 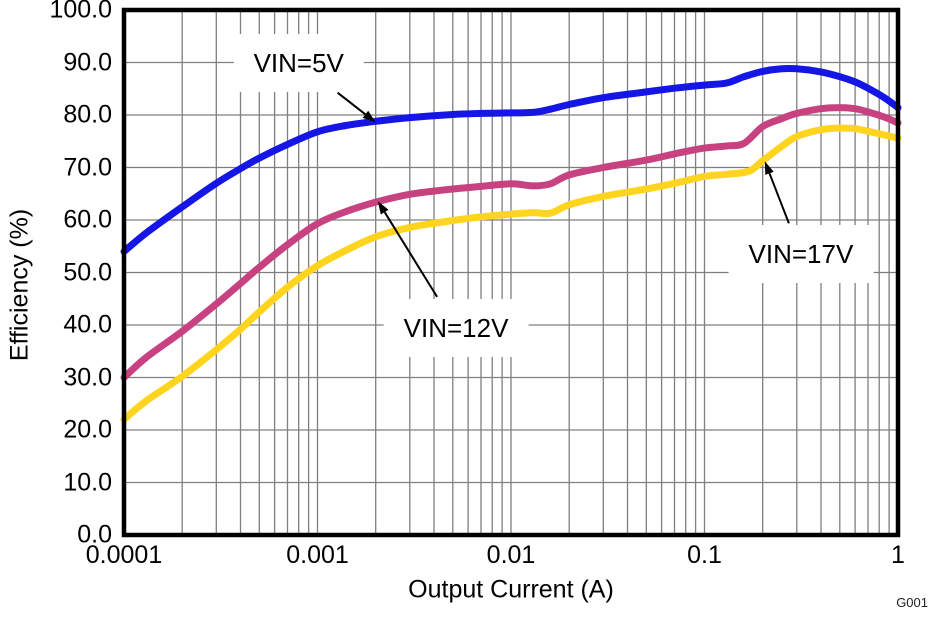 What do you see at coordinates (19, 285) in the screenshot?
I see `y-axis-title: Efficiency (%)` at bounding box center [19, 285].